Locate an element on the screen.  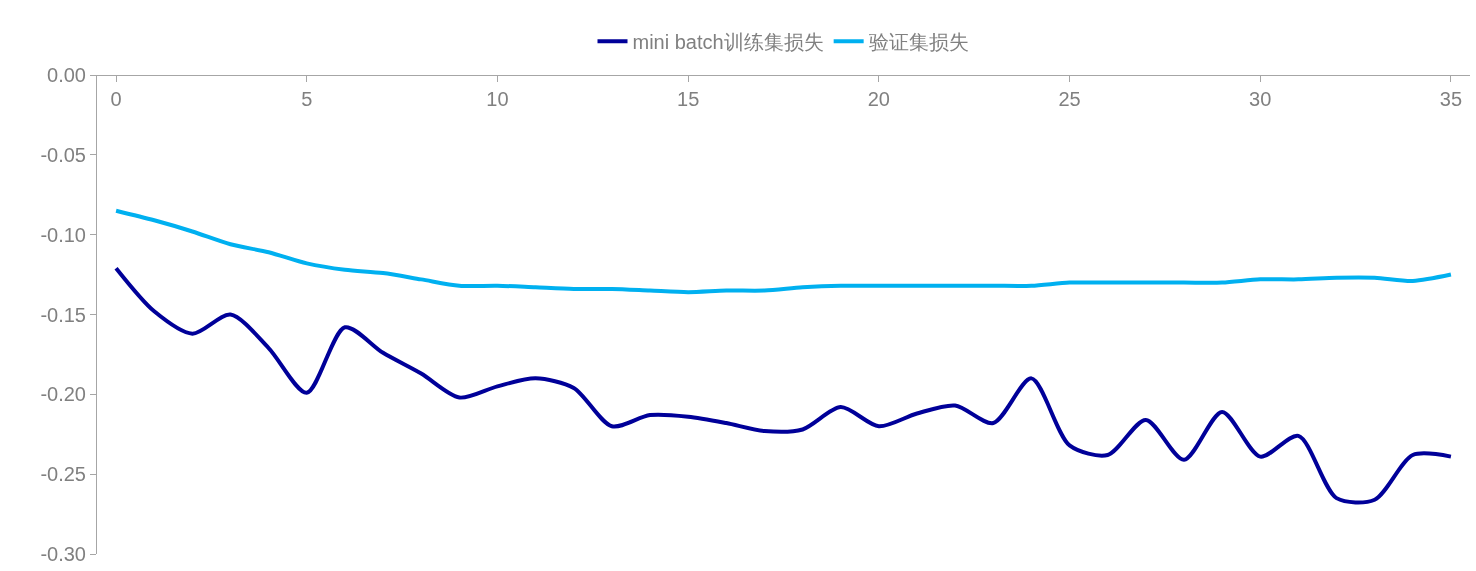
y-tick-label: -0.15 is located at coordinates (63, 314).